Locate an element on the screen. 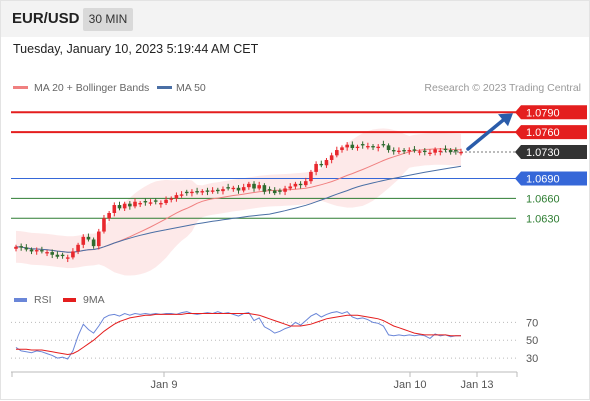 The width and height of the screenshot is (590, 401). forecast-arrow-shaft is located at coordinates (485, 134).